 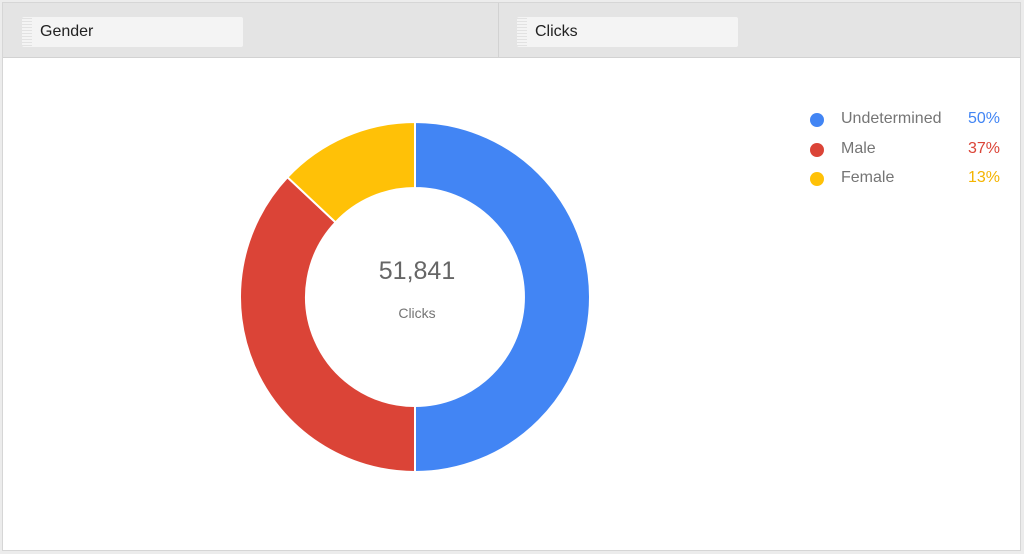 I want to click on legend-item-female: Female 13%, so click(x=905, y=181).